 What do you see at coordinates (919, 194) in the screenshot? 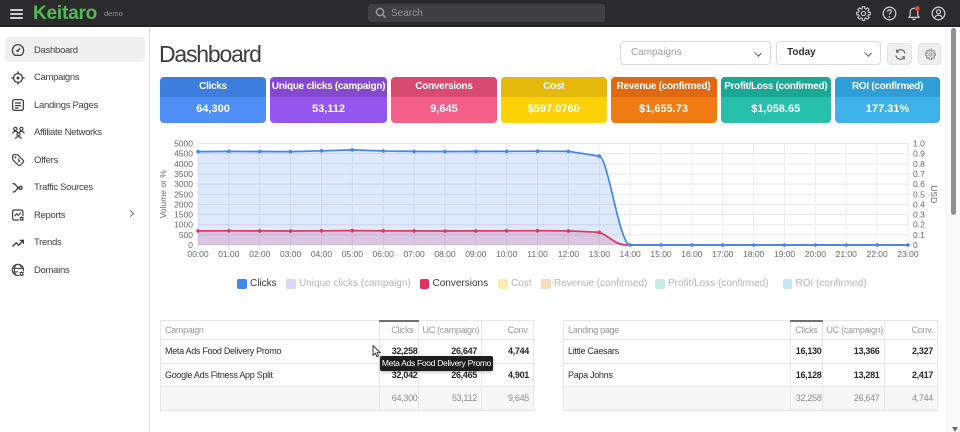
I see `svg-text: 0.5` at bounding box center [919, 194].